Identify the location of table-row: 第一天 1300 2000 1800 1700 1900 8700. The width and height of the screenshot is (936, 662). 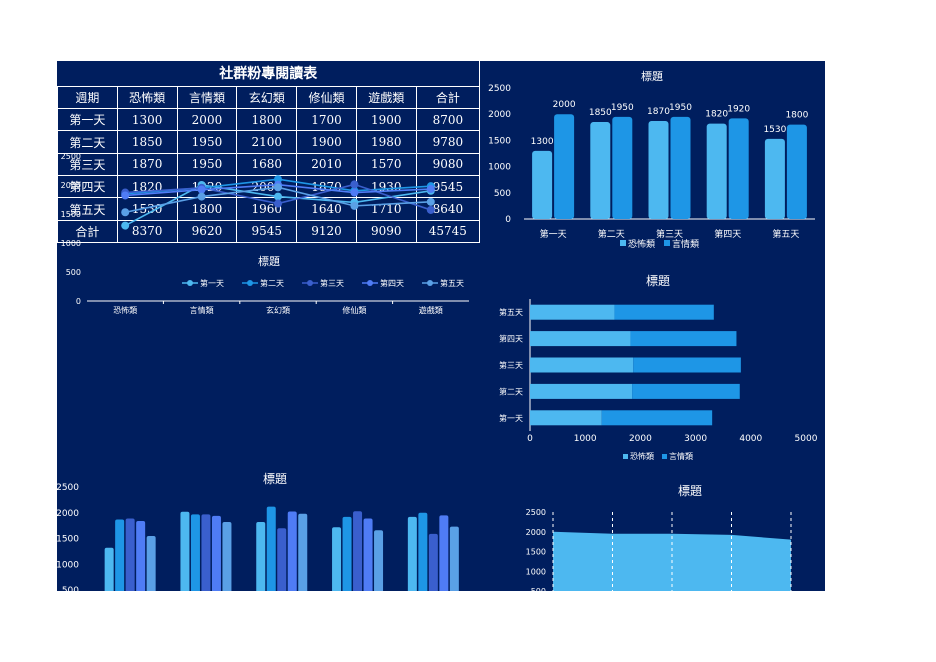
(269, 120).